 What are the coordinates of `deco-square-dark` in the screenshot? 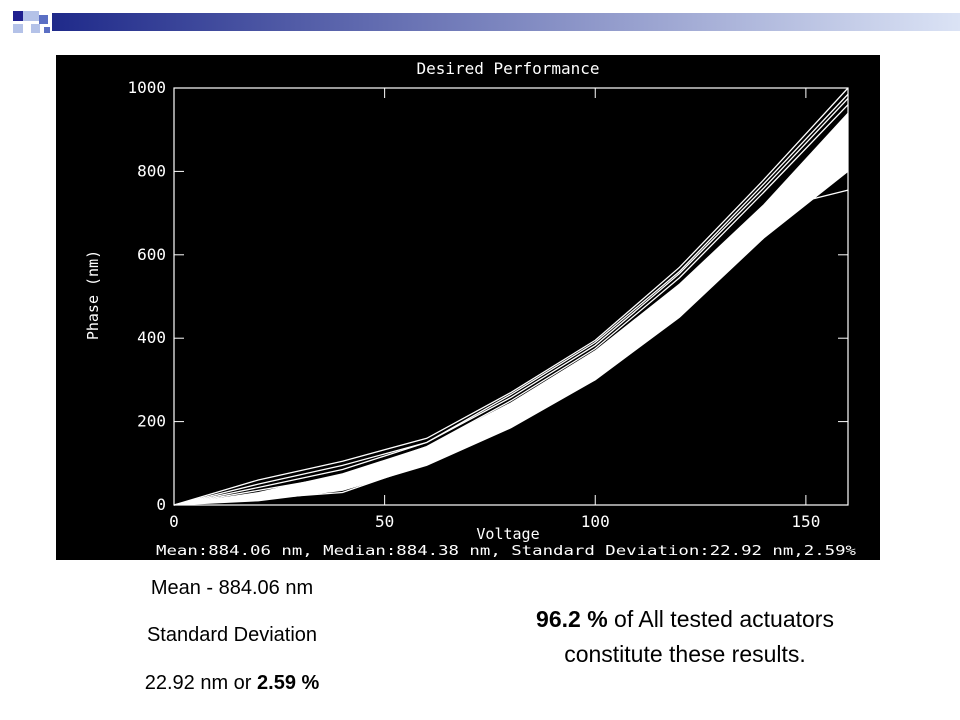 It's located at (18, 16).